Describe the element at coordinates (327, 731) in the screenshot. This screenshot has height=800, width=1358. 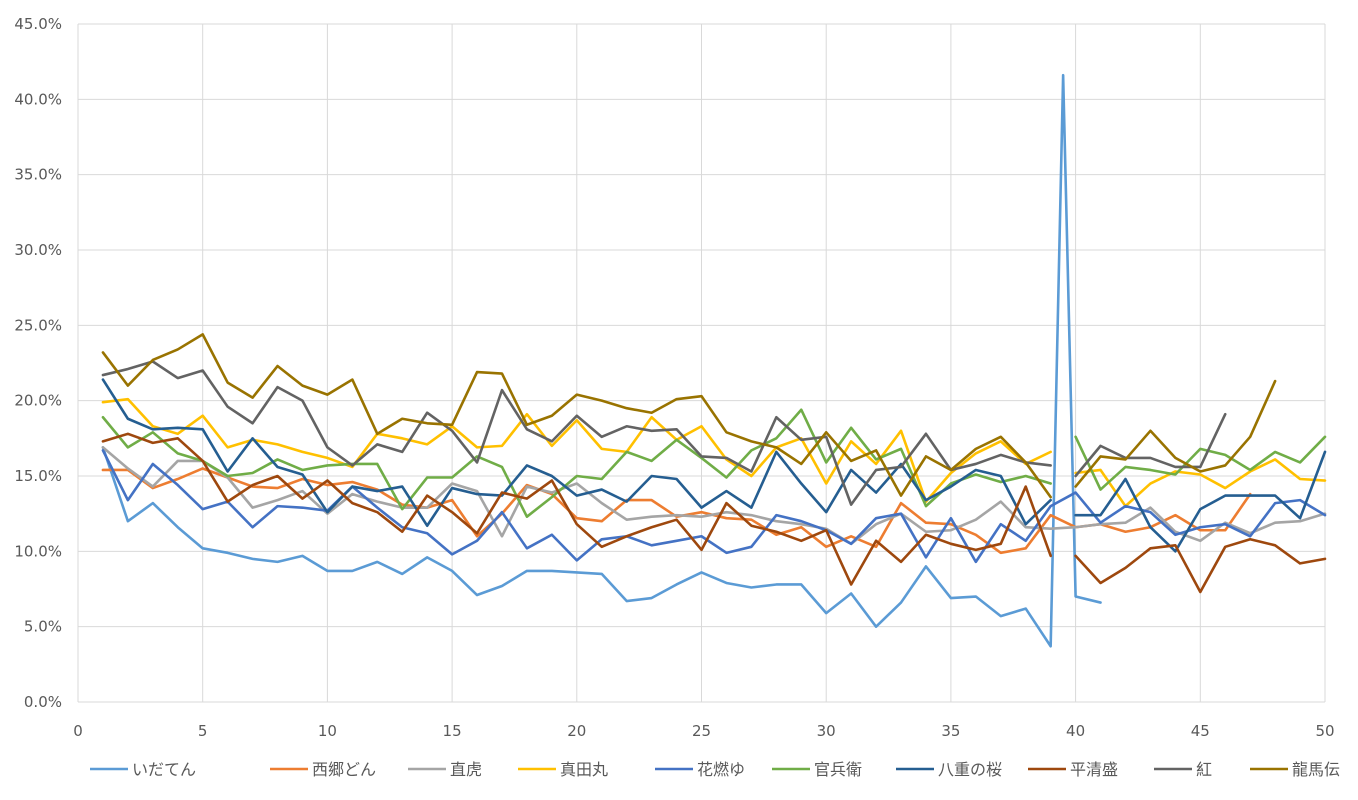
I see `x-tick-label: 10` at that location.